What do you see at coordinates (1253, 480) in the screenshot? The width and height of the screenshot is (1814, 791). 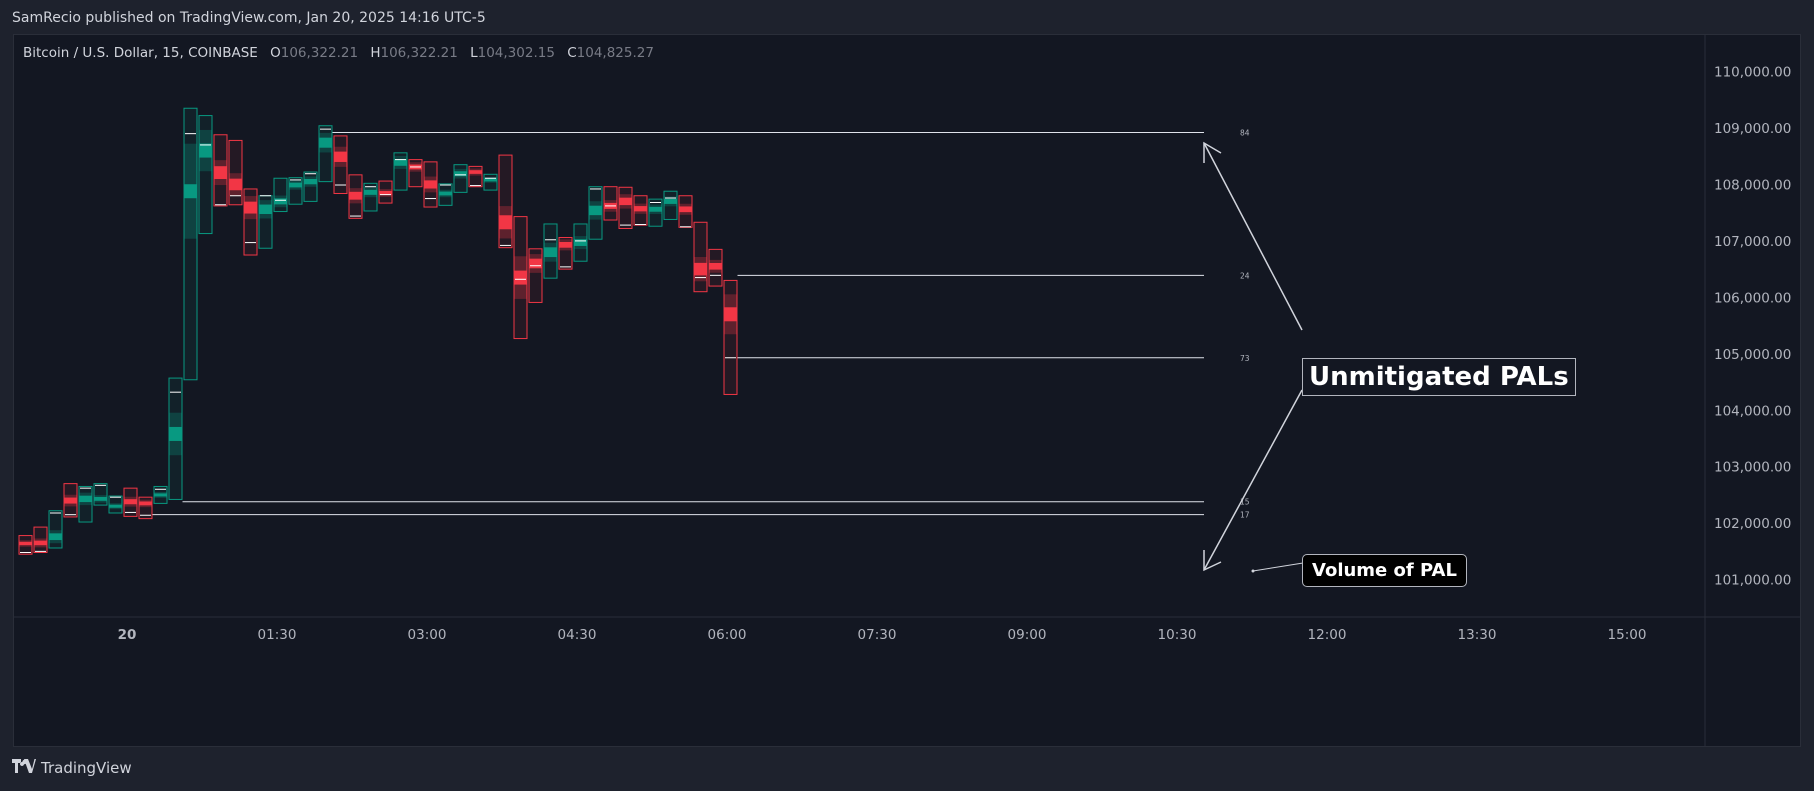 I see `arrow-down-line` at bounding box center [1253, 480].